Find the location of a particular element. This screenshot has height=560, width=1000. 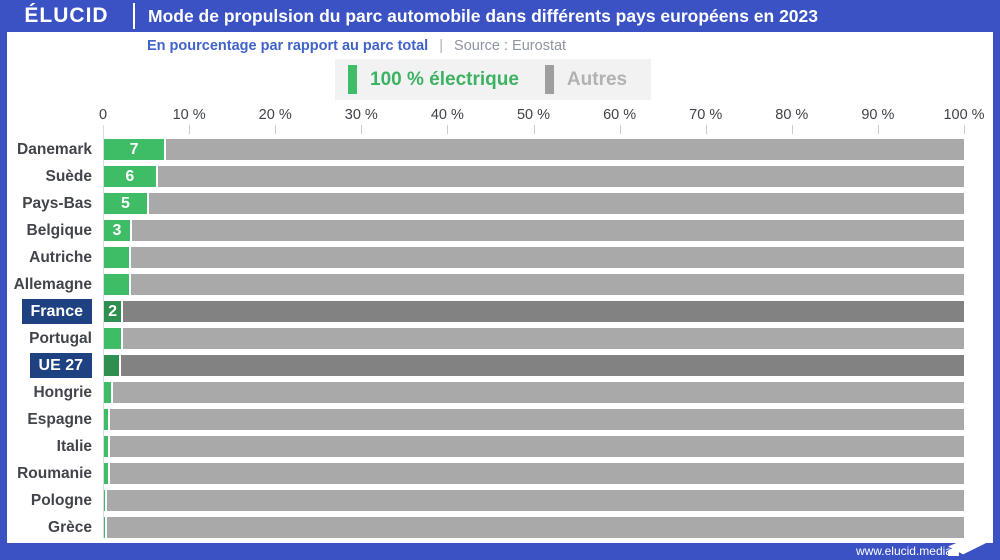

country-label: Portugal is located at coordinates (60, 338).